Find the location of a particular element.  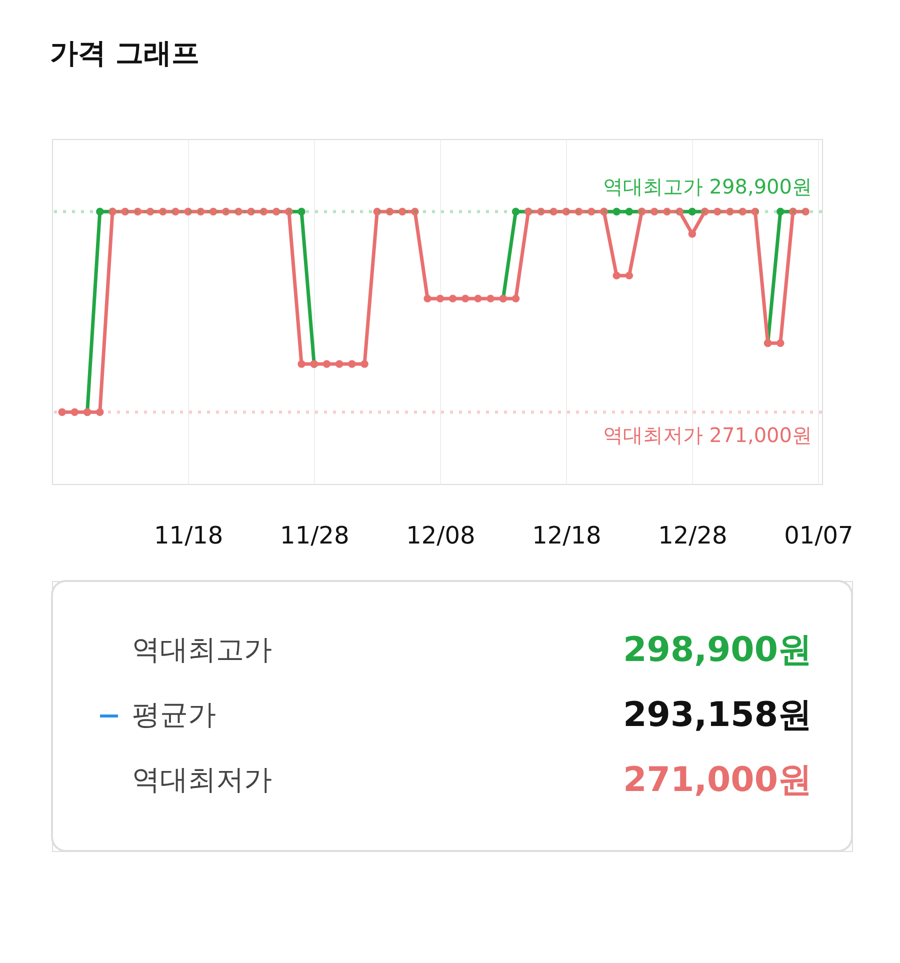

x-tick-label: 12/28 is located at coordinates (693, 536).